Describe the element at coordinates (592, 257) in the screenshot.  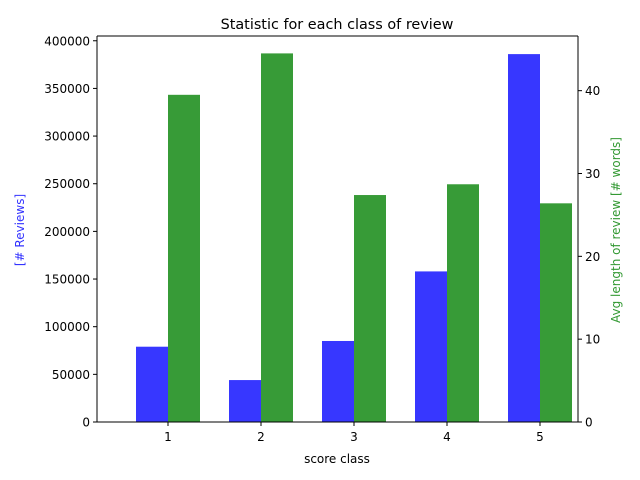
I see `y-right-tick-label: 20` at that location.